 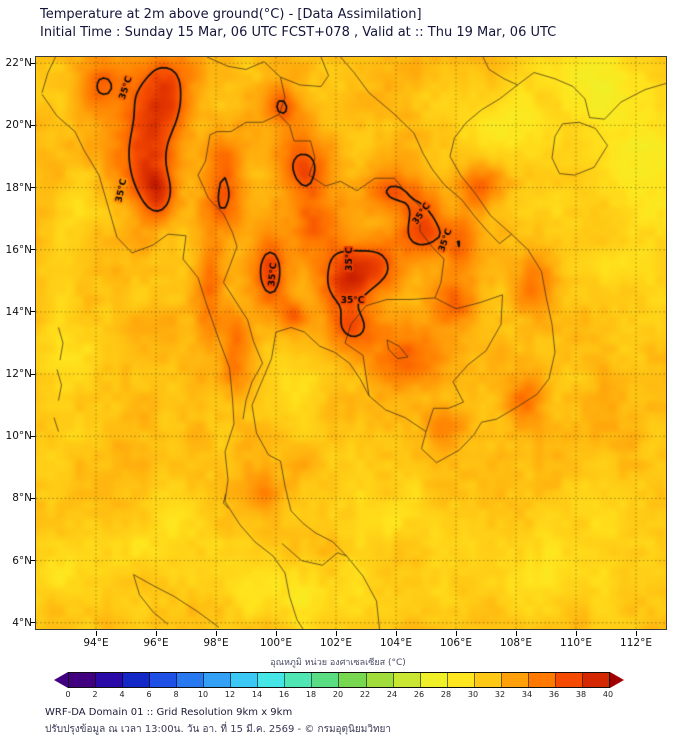 What do you see at coordinates (216, 643) in the screenshot?
I see `lon-tick-label: 98°E` at bounding box center [216, 643].